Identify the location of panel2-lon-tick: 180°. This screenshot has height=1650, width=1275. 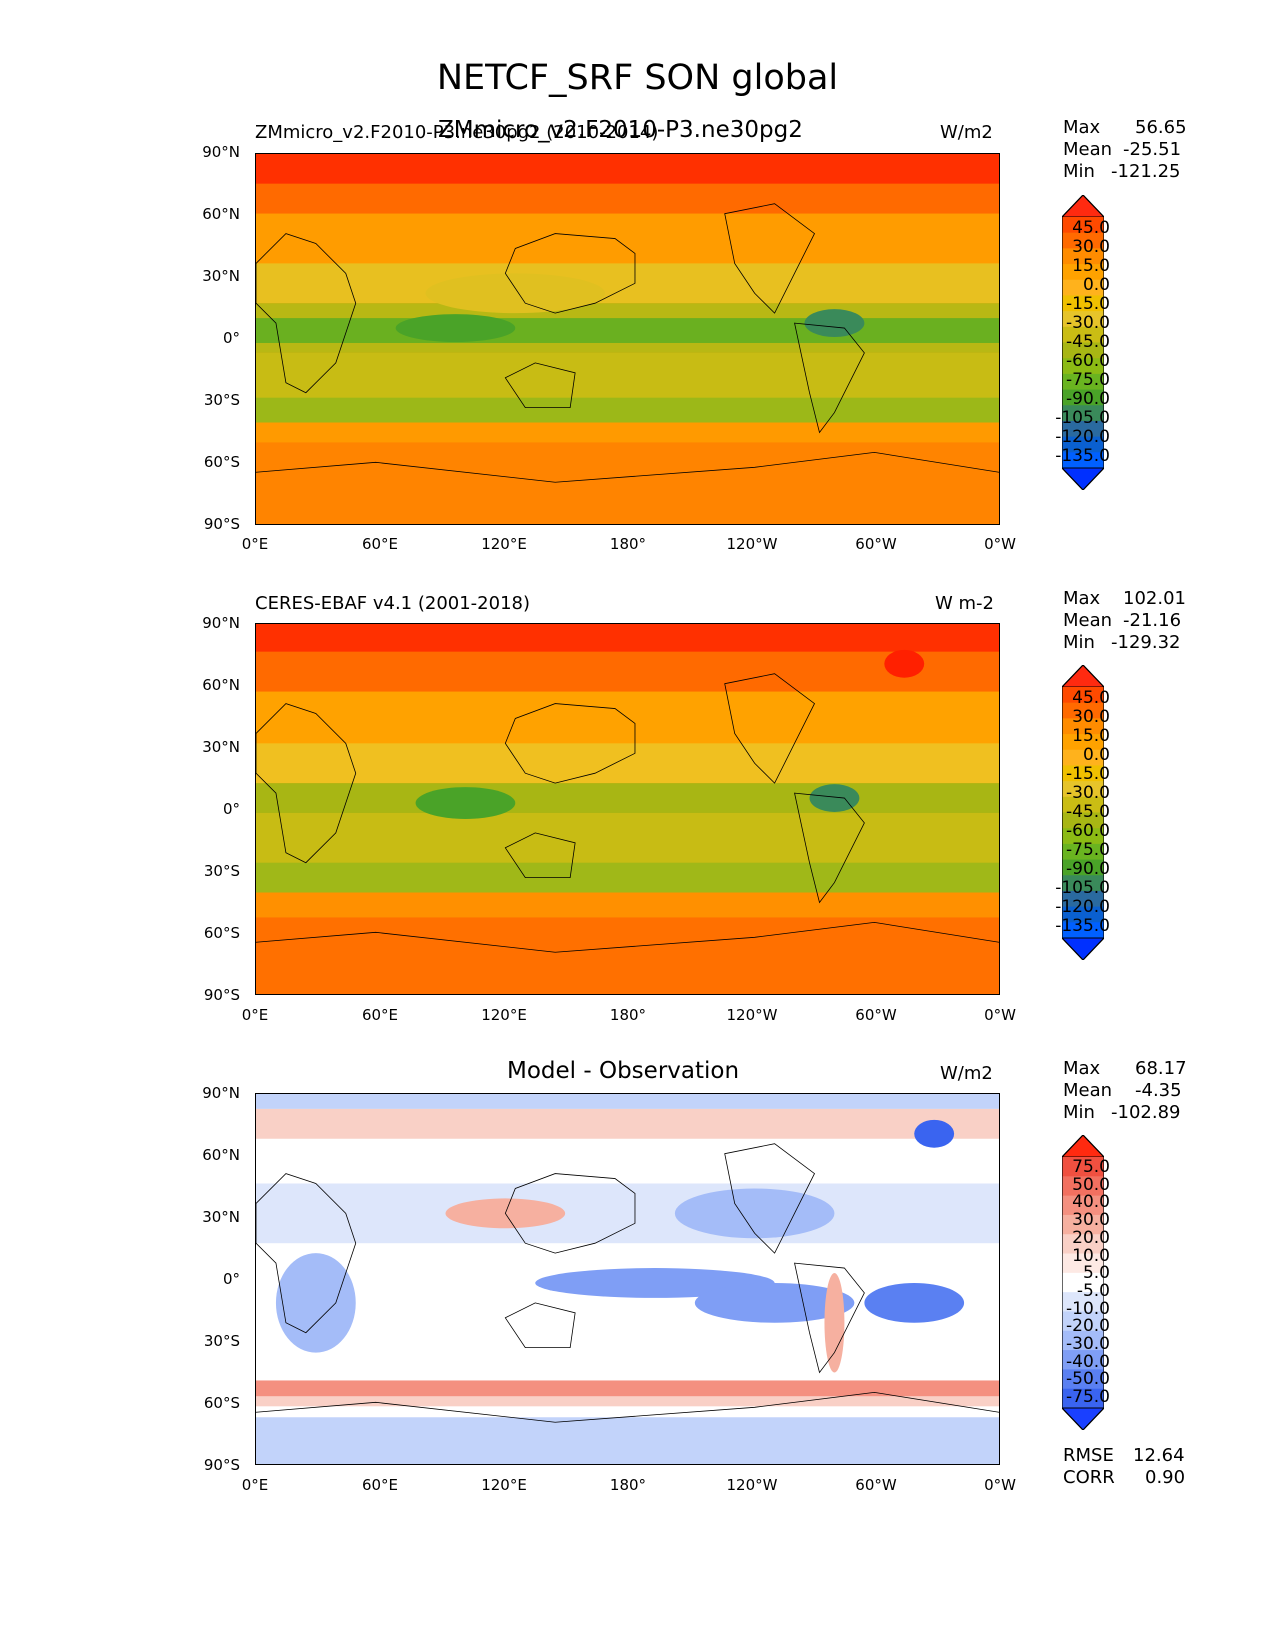
(628, 1015).